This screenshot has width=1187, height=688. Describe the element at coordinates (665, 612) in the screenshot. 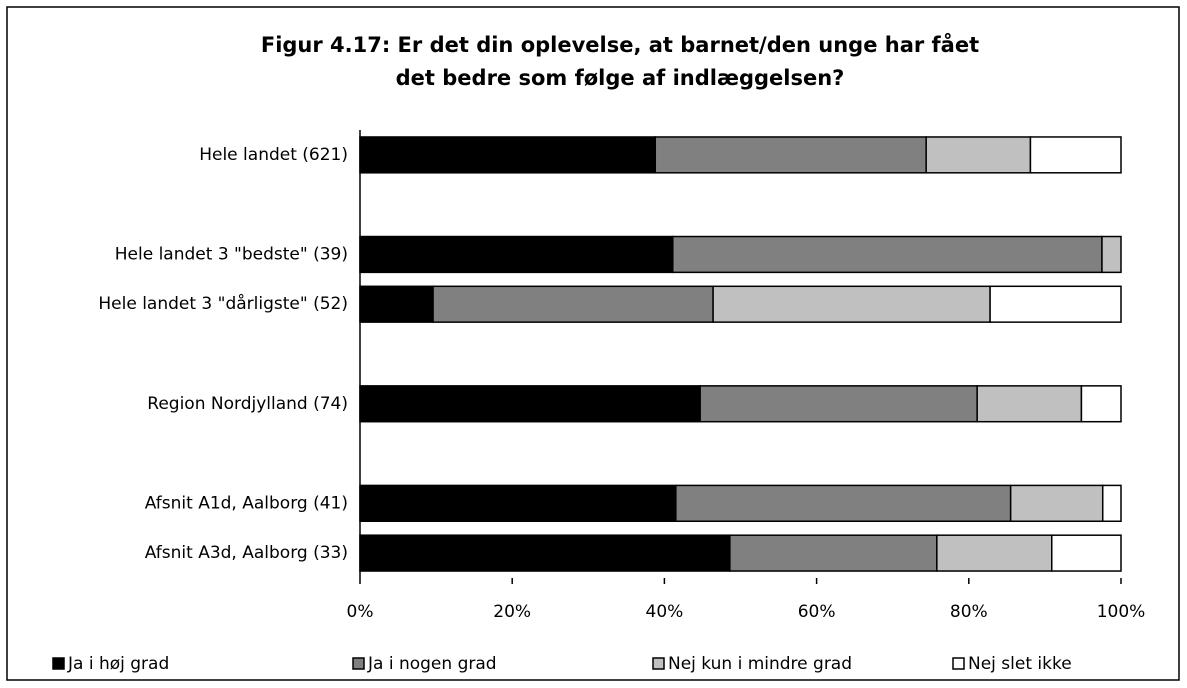

I see `x-tick-label: 40%` at that location.